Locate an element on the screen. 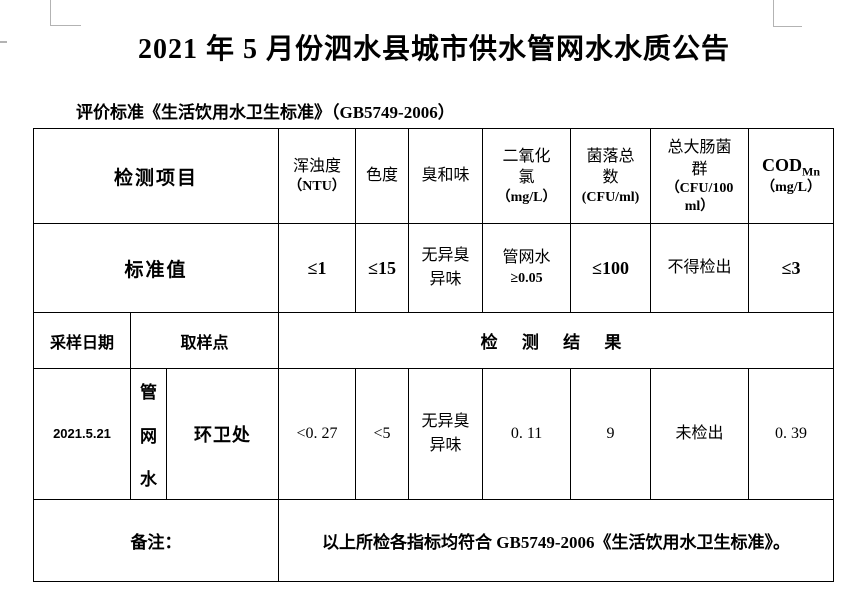 This screenshot has height=613, width=868. test-result-label: 检 测 结 果 is located at coordinates (556, 342).